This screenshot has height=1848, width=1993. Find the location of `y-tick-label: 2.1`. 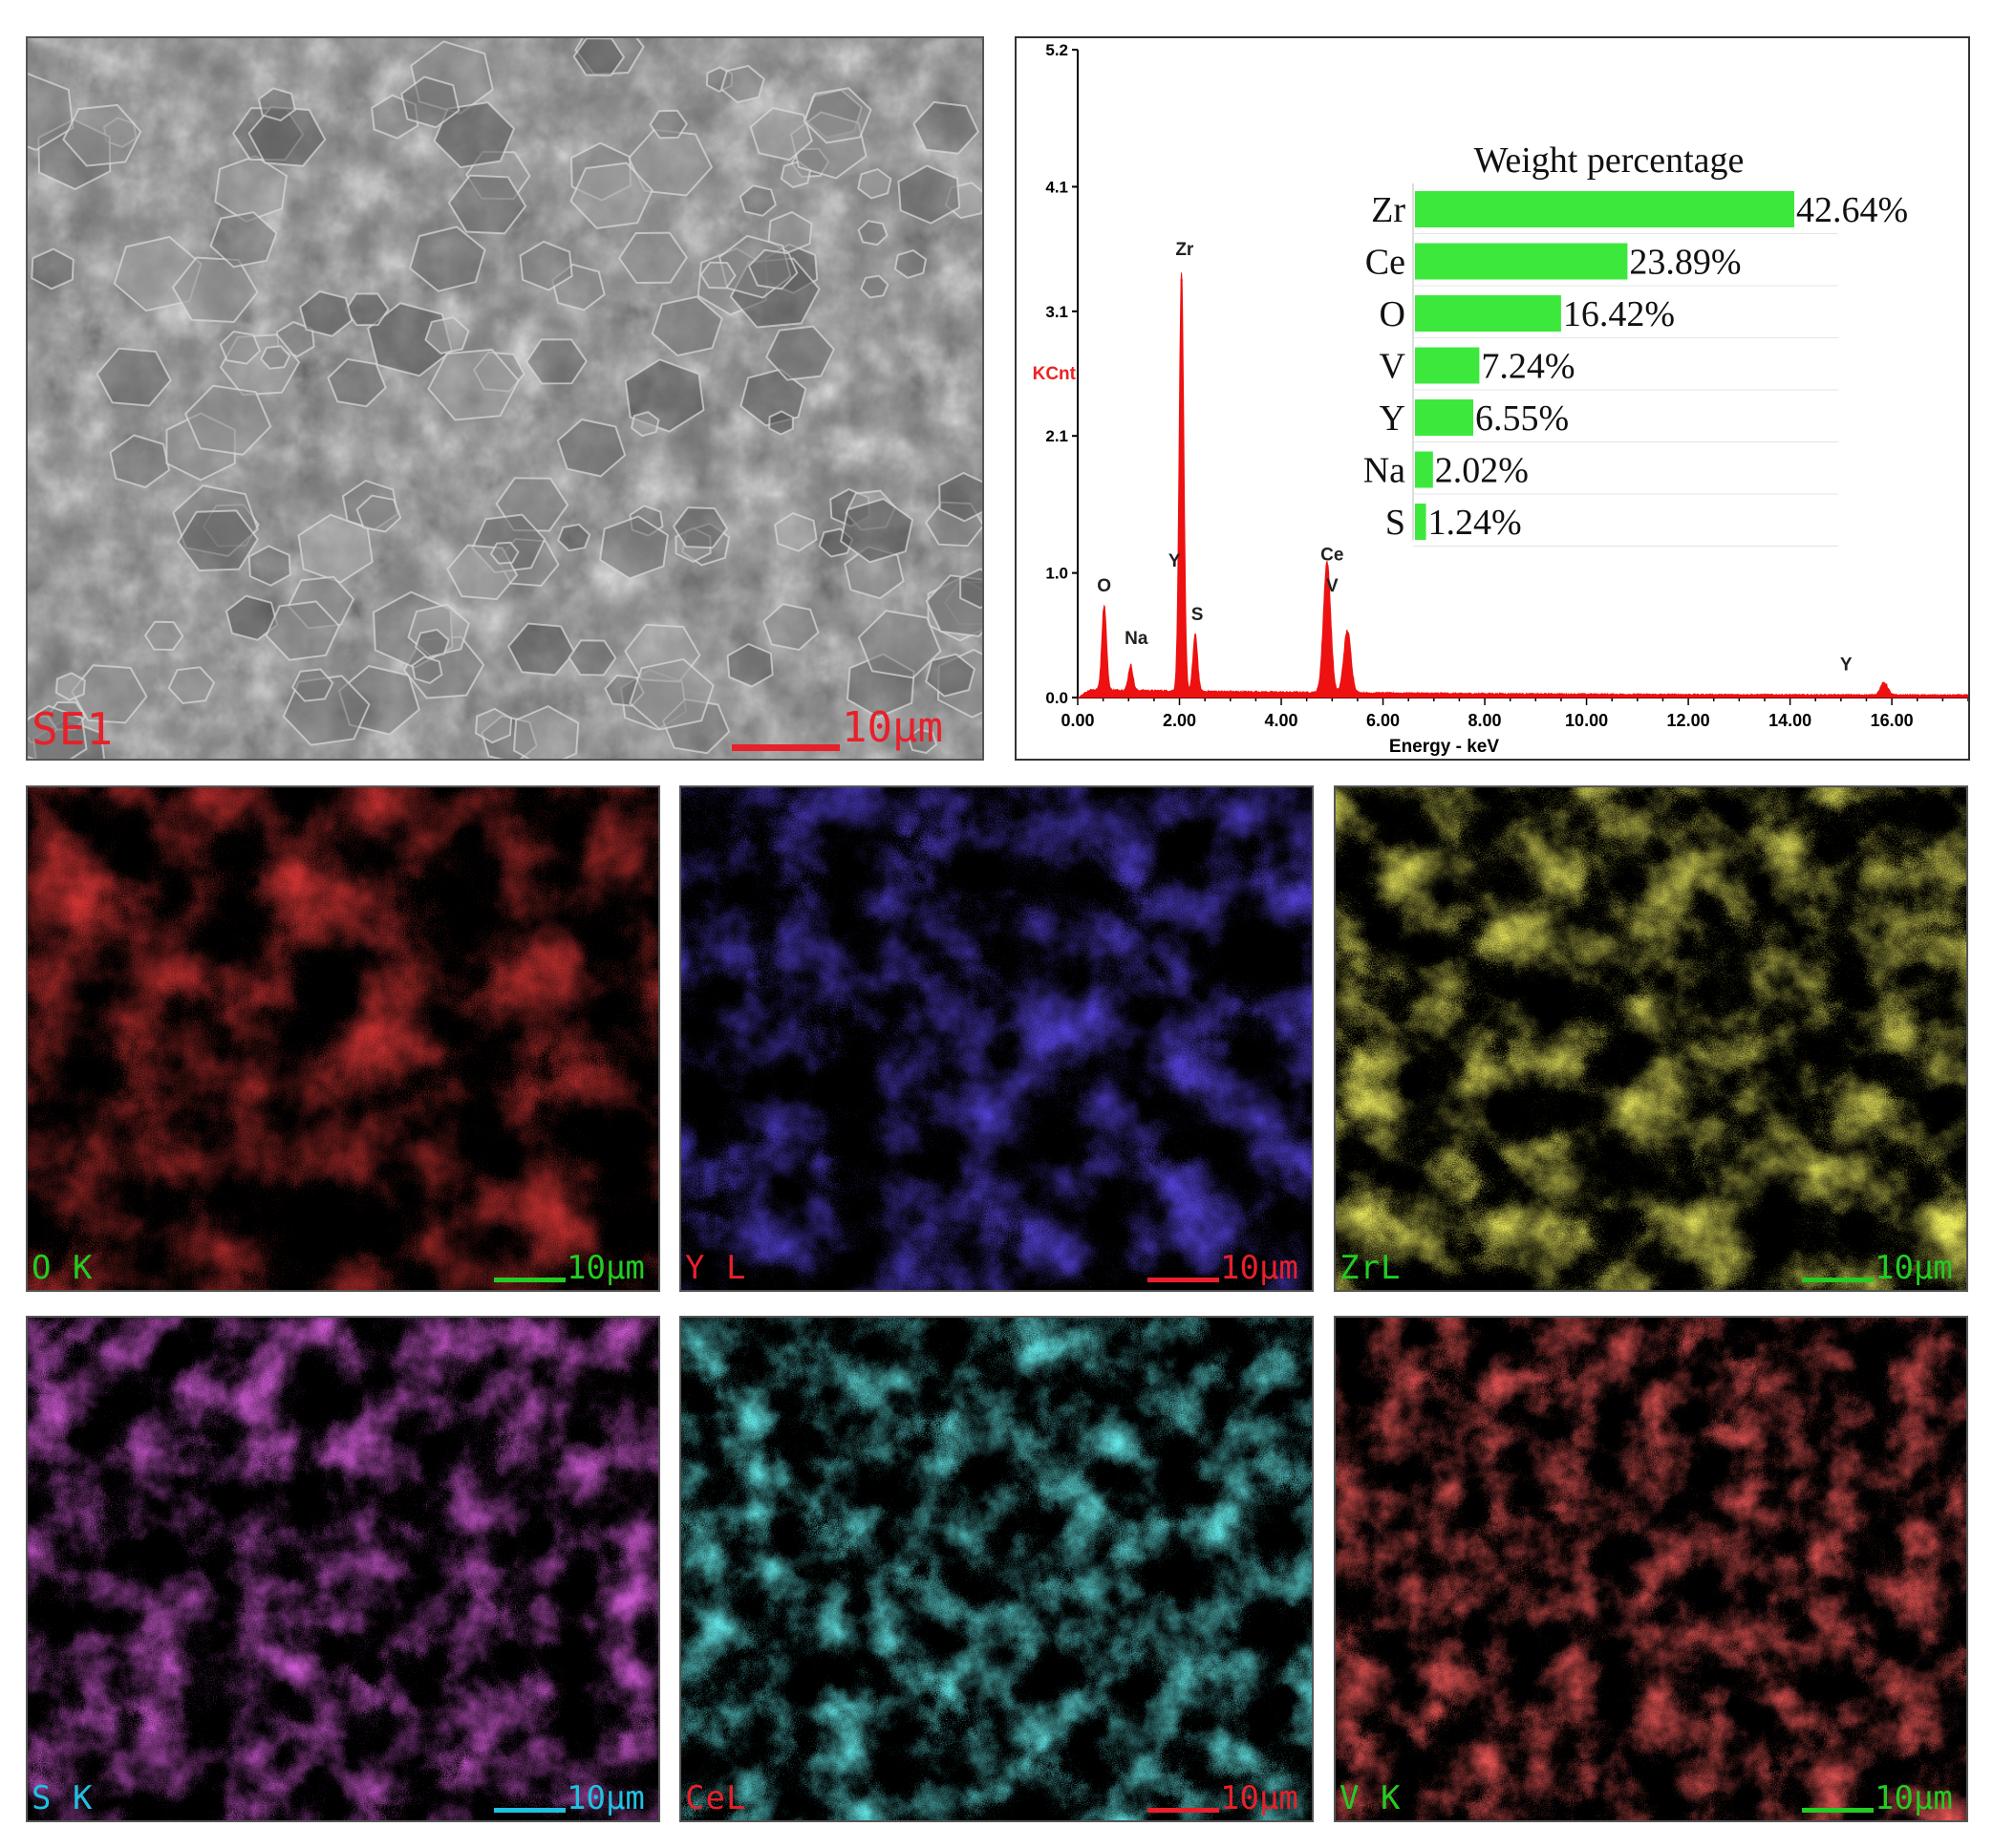

y-tick-label: 2.1 is located at coordinates (1057, 436).